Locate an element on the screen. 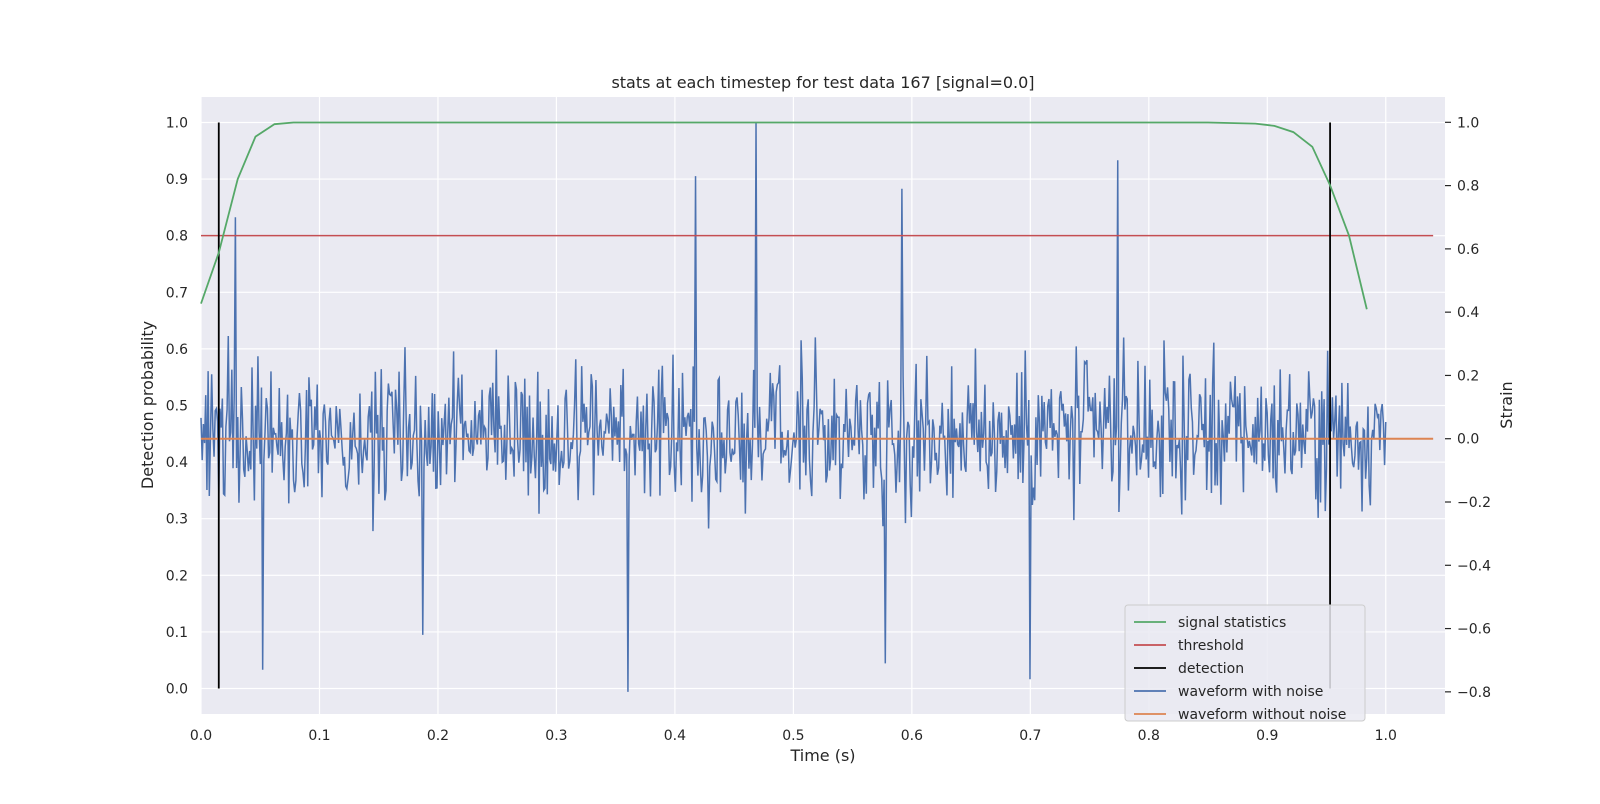  x-tick-label: 0.7 is located at coordinates (1030, 736).